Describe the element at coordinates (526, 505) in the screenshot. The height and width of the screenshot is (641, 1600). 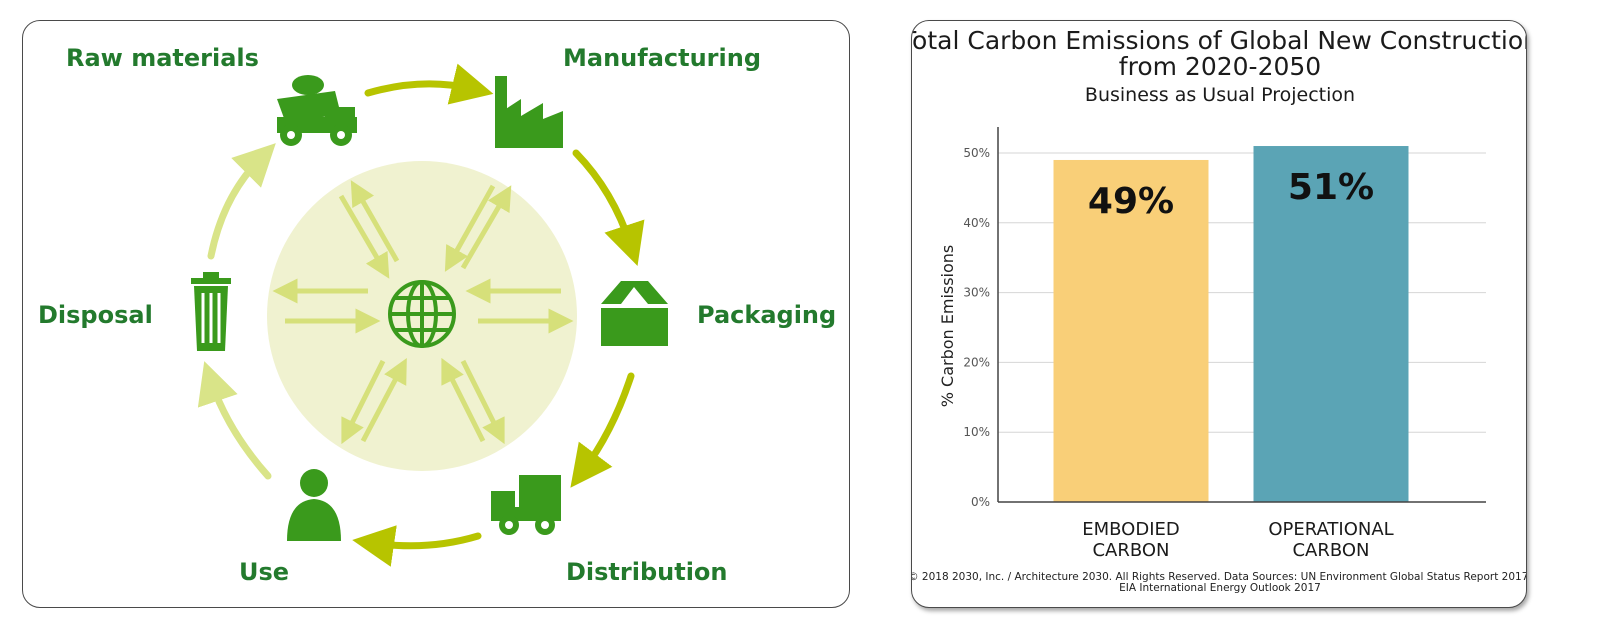
I see `delivery-truck-icon` at that location.